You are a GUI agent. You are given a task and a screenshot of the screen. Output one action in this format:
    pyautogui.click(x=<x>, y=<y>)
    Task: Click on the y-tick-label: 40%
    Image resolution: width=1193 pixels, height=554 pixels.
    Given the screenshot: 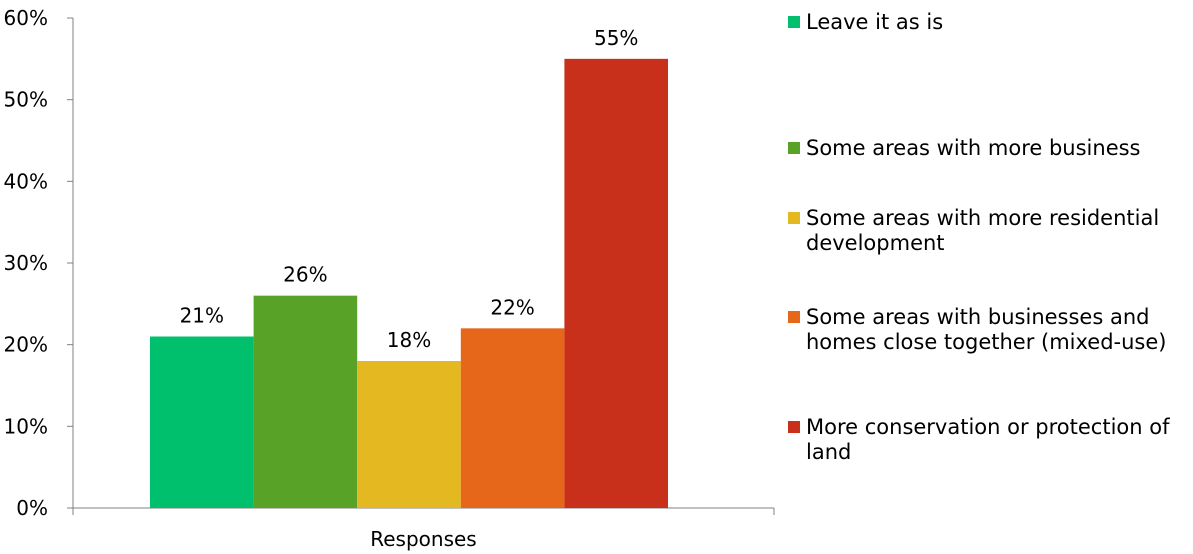 What is the action you would take?
    pyautogui.click(x=26, y=181)
    